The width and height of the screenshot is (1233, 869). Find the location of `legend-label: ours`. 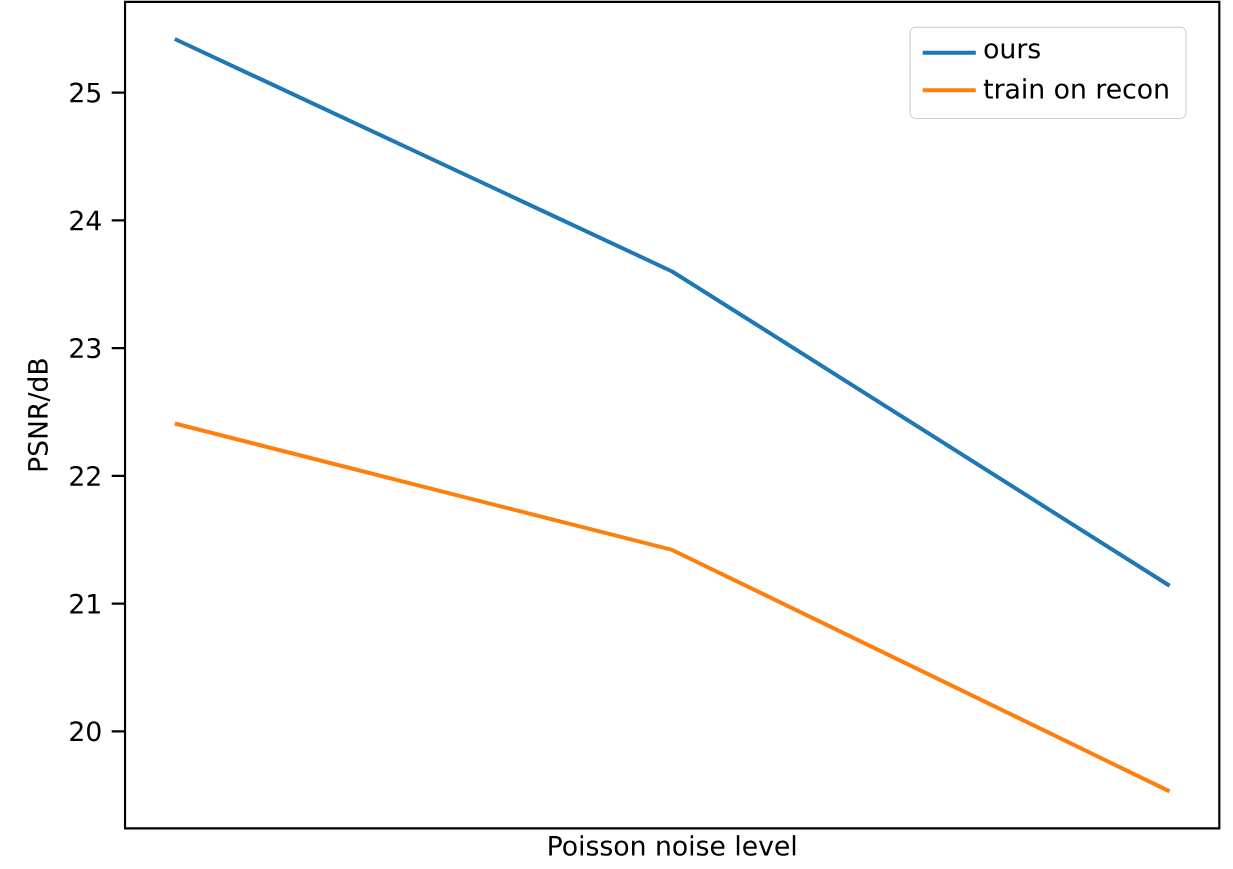

legend-label: ours is located at coordinates (1012, 51).